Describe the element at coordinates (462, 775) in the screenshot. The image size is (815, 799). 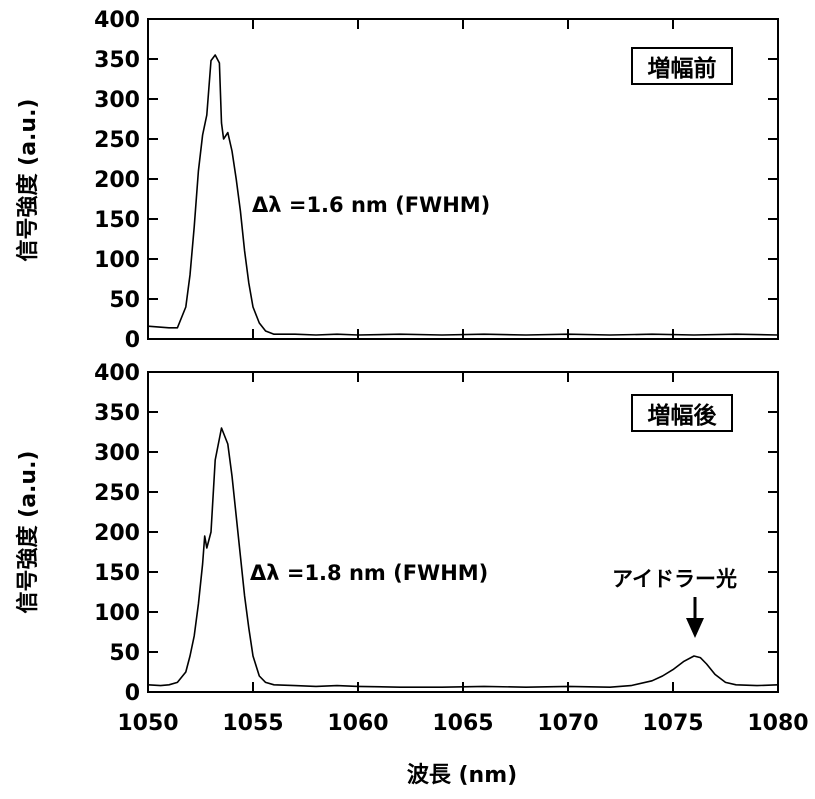
I see `x-axis-title: 波長 (nm)` at that location.